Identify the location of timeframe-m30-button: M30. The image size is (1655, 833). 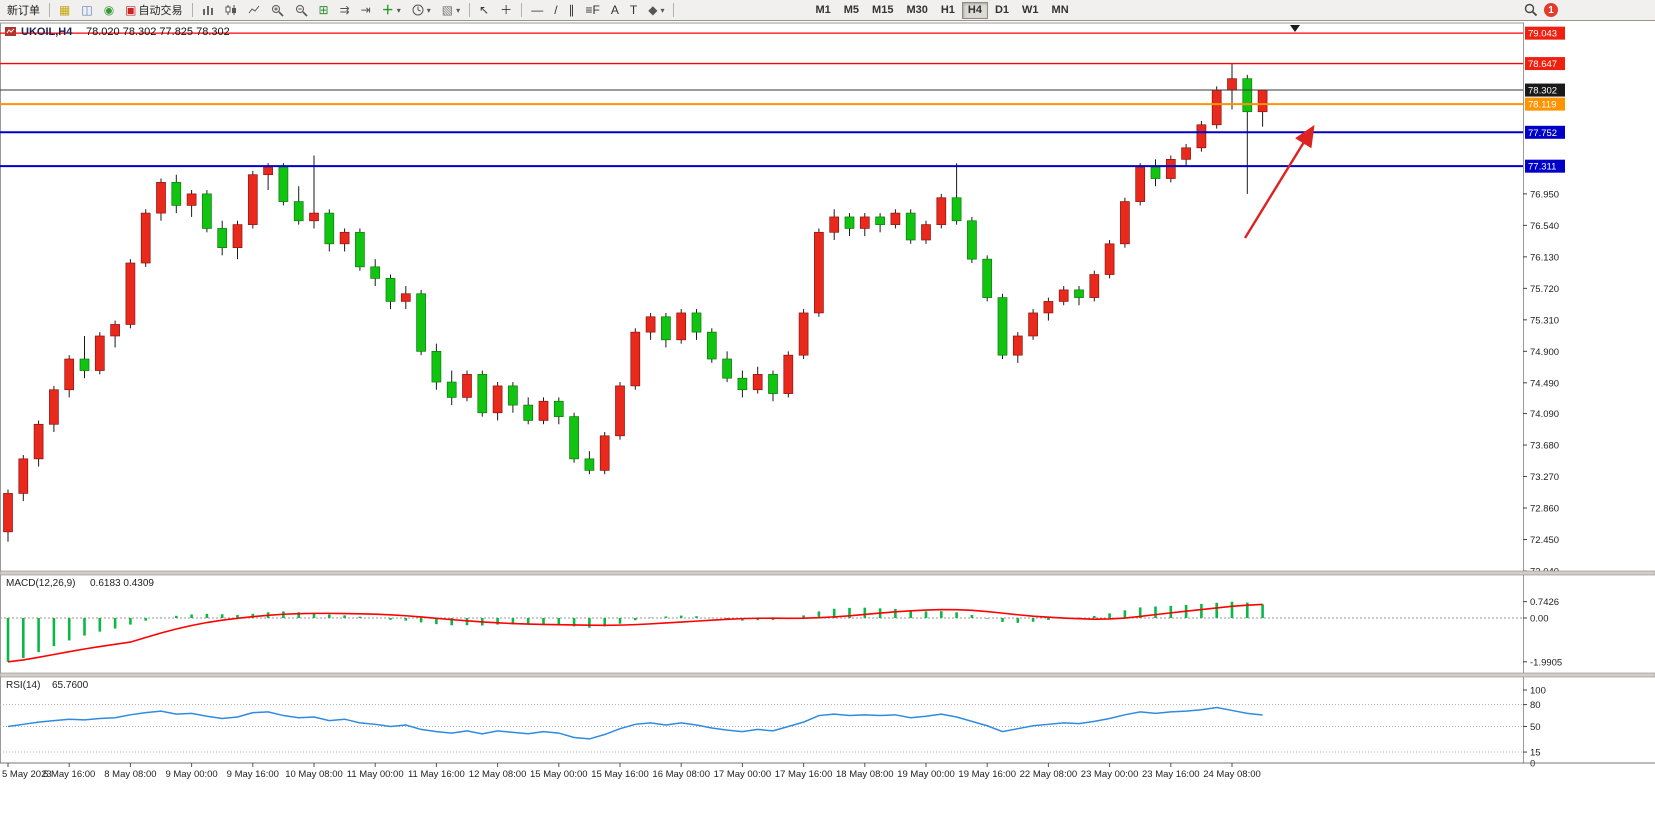
(916, 10).